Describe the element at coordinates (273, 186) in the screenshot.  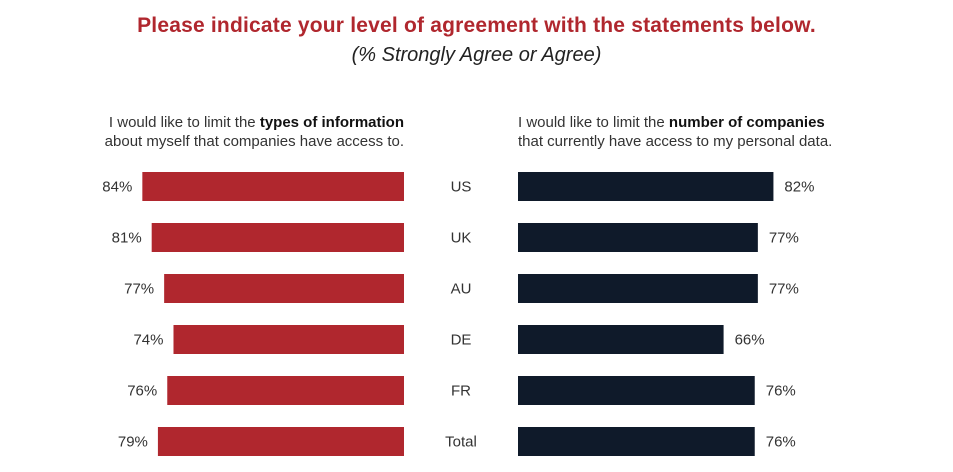
I see `left-bar-us` at that location.